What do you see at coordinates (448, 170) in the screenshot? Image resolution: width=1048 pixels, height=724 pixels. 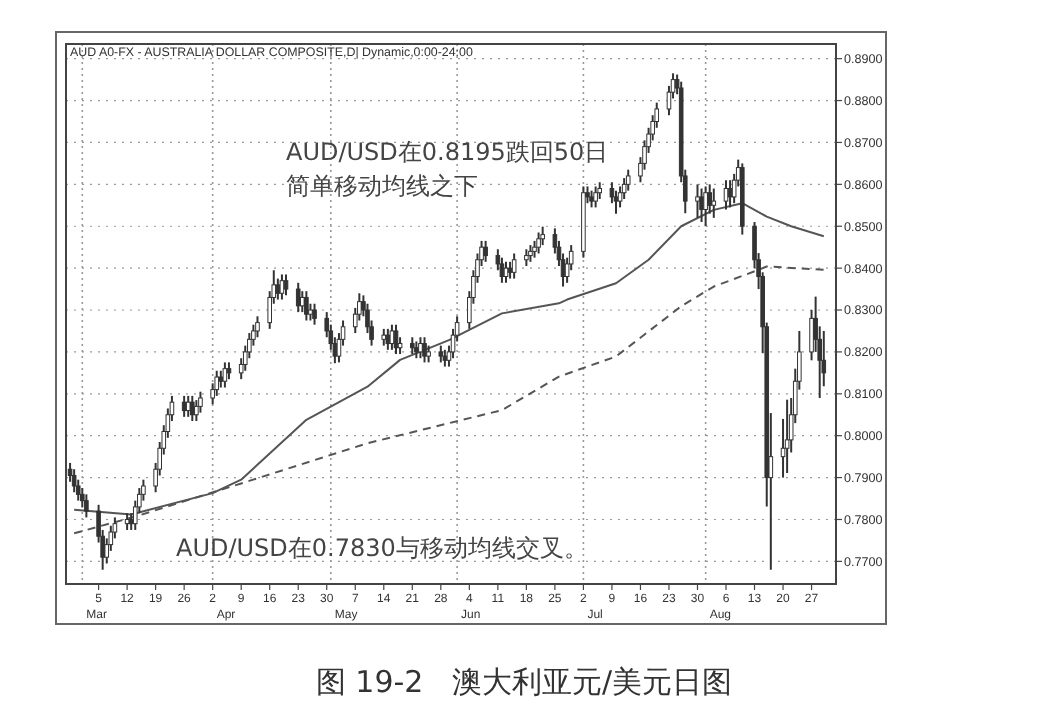 I see `annotation: AUD/USD在0.8195跌回50日简单移动均线之下` at bounding box center [448, 170].